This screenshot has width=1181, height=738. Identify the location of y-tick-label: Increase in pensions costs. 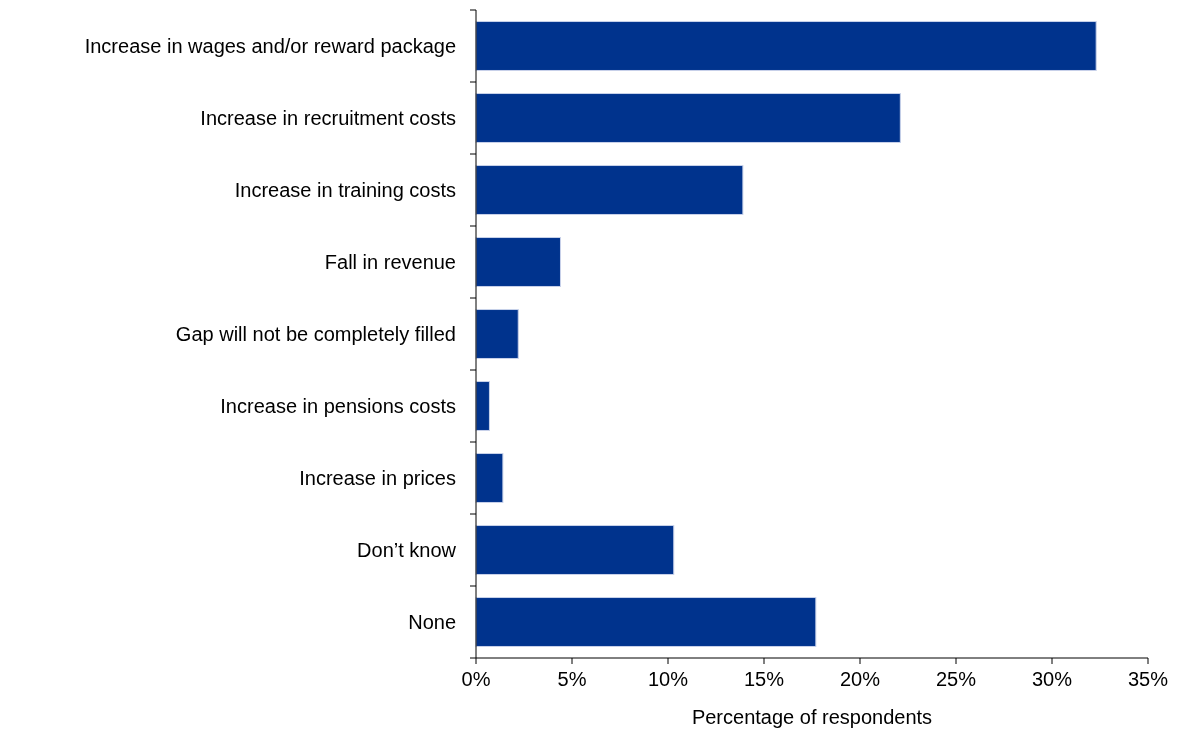
(338, 406).